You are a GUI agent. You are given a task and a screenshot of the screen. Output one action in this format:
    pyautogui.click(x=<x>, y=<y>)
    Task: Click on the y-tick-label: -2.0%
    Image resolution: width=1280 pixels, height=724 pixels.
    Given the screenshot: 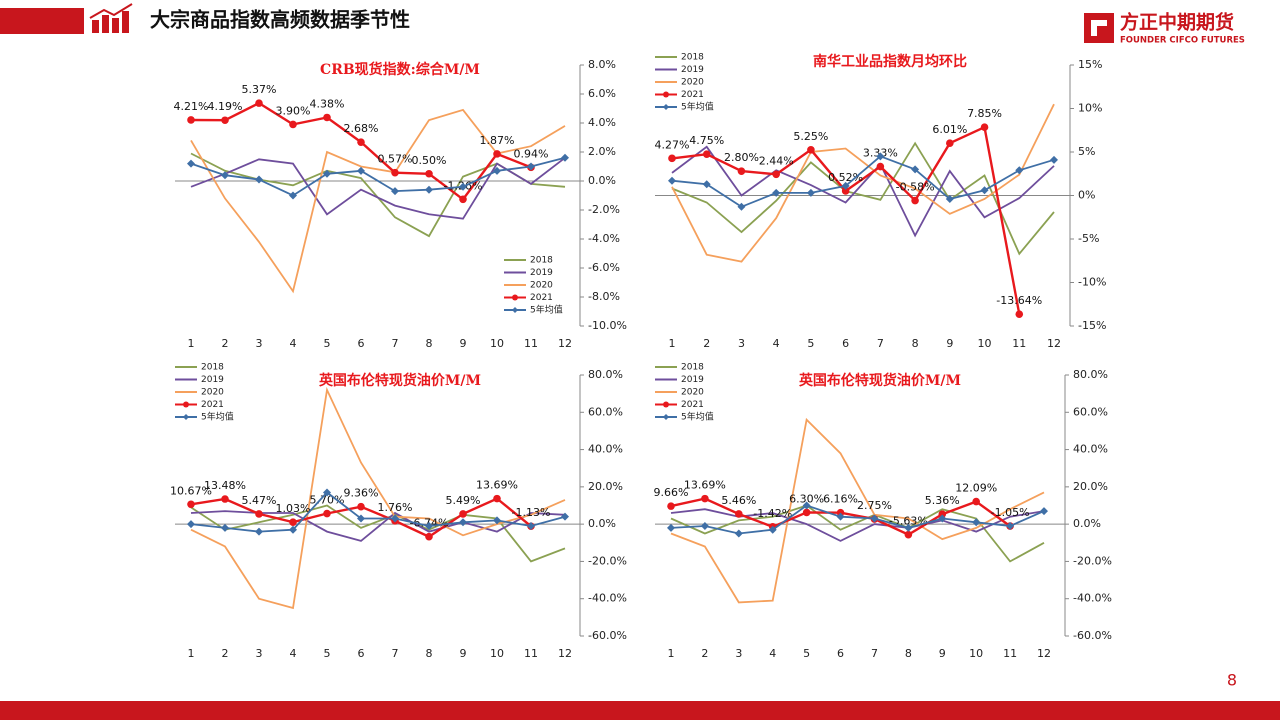 What is the action you would take?
    pyautogui.click(x=604, y=209)
    